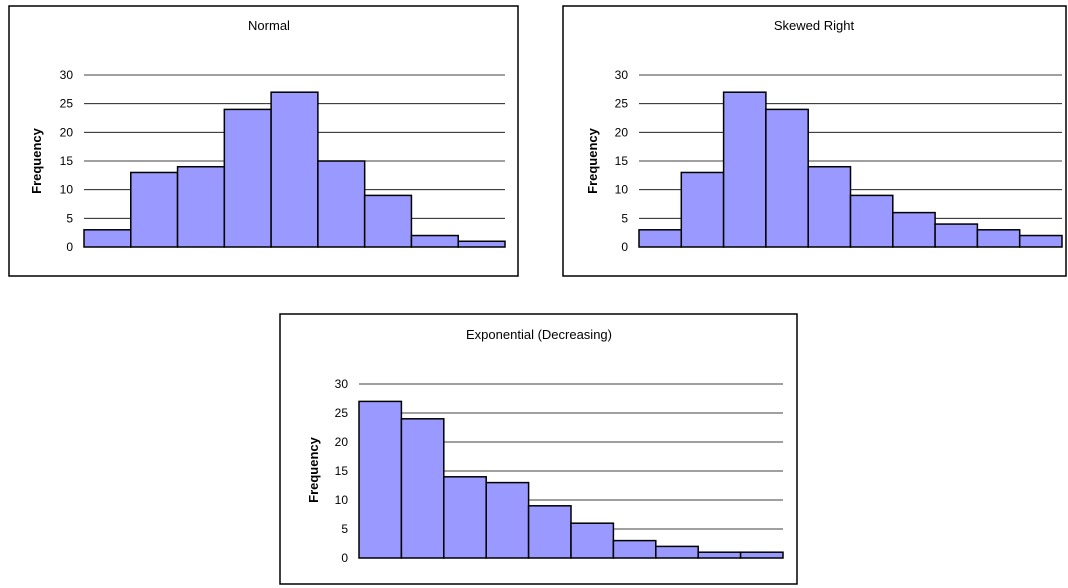  I want to click on chart-title-exponential-decreasing: Exponential (Decreasing), so click(539, 334).